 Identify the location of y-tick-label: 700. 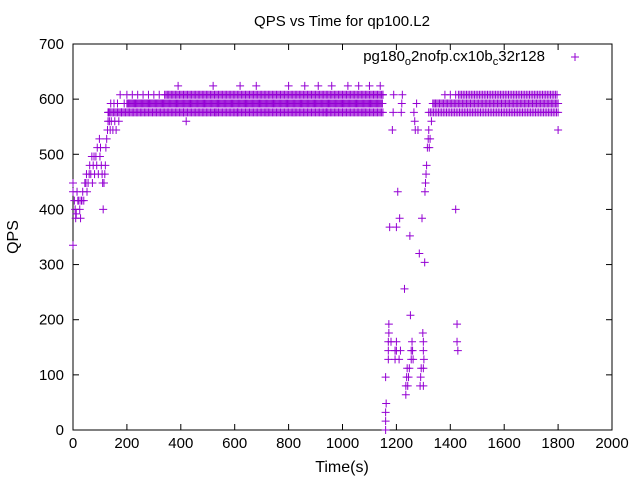
(51, 44).